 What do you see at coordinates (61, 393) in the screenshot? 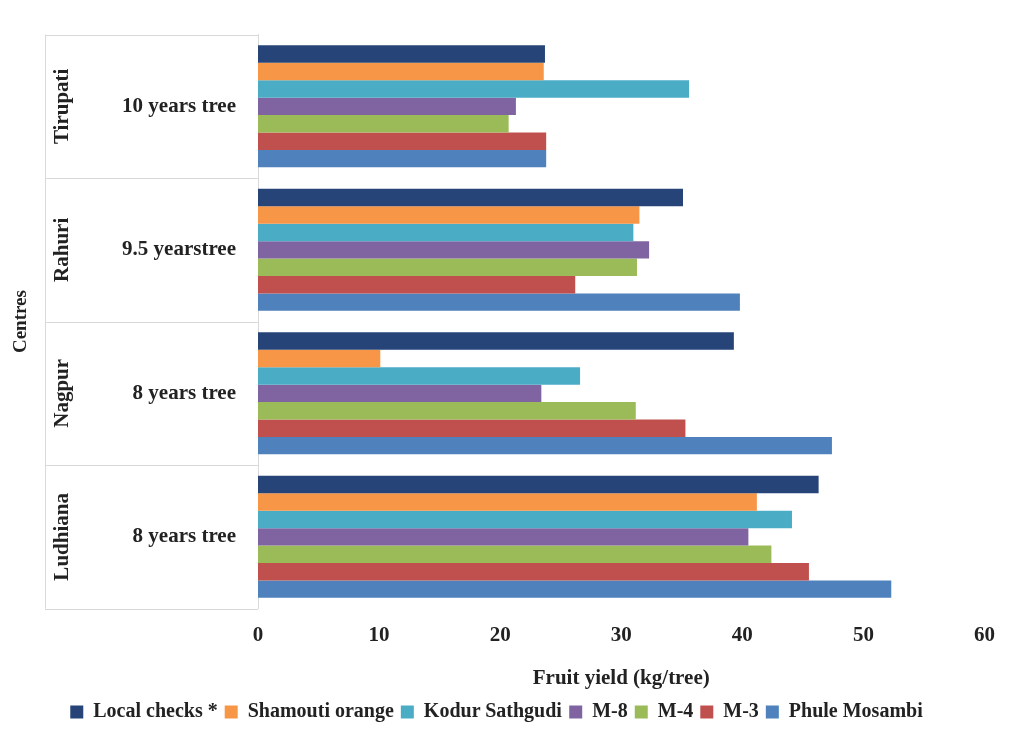
I see `text: Nagpur` at bounding box center [61, 393].